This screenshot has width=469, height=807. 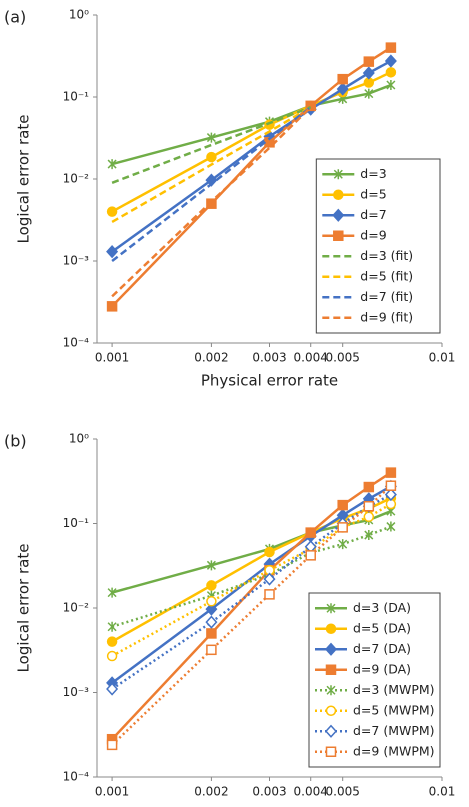 I want to click on legend-label: d=9, so click(x=373, y=234).